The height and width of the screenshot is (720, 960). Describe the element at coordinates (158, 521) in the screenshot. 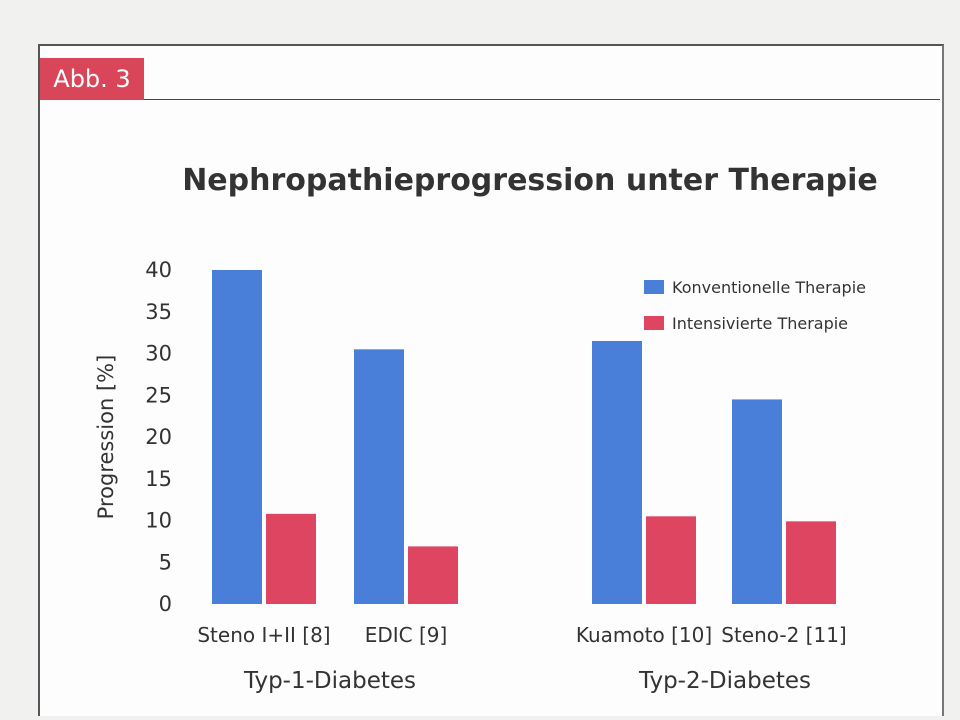

I see `y-tick-label: 10` at that location.